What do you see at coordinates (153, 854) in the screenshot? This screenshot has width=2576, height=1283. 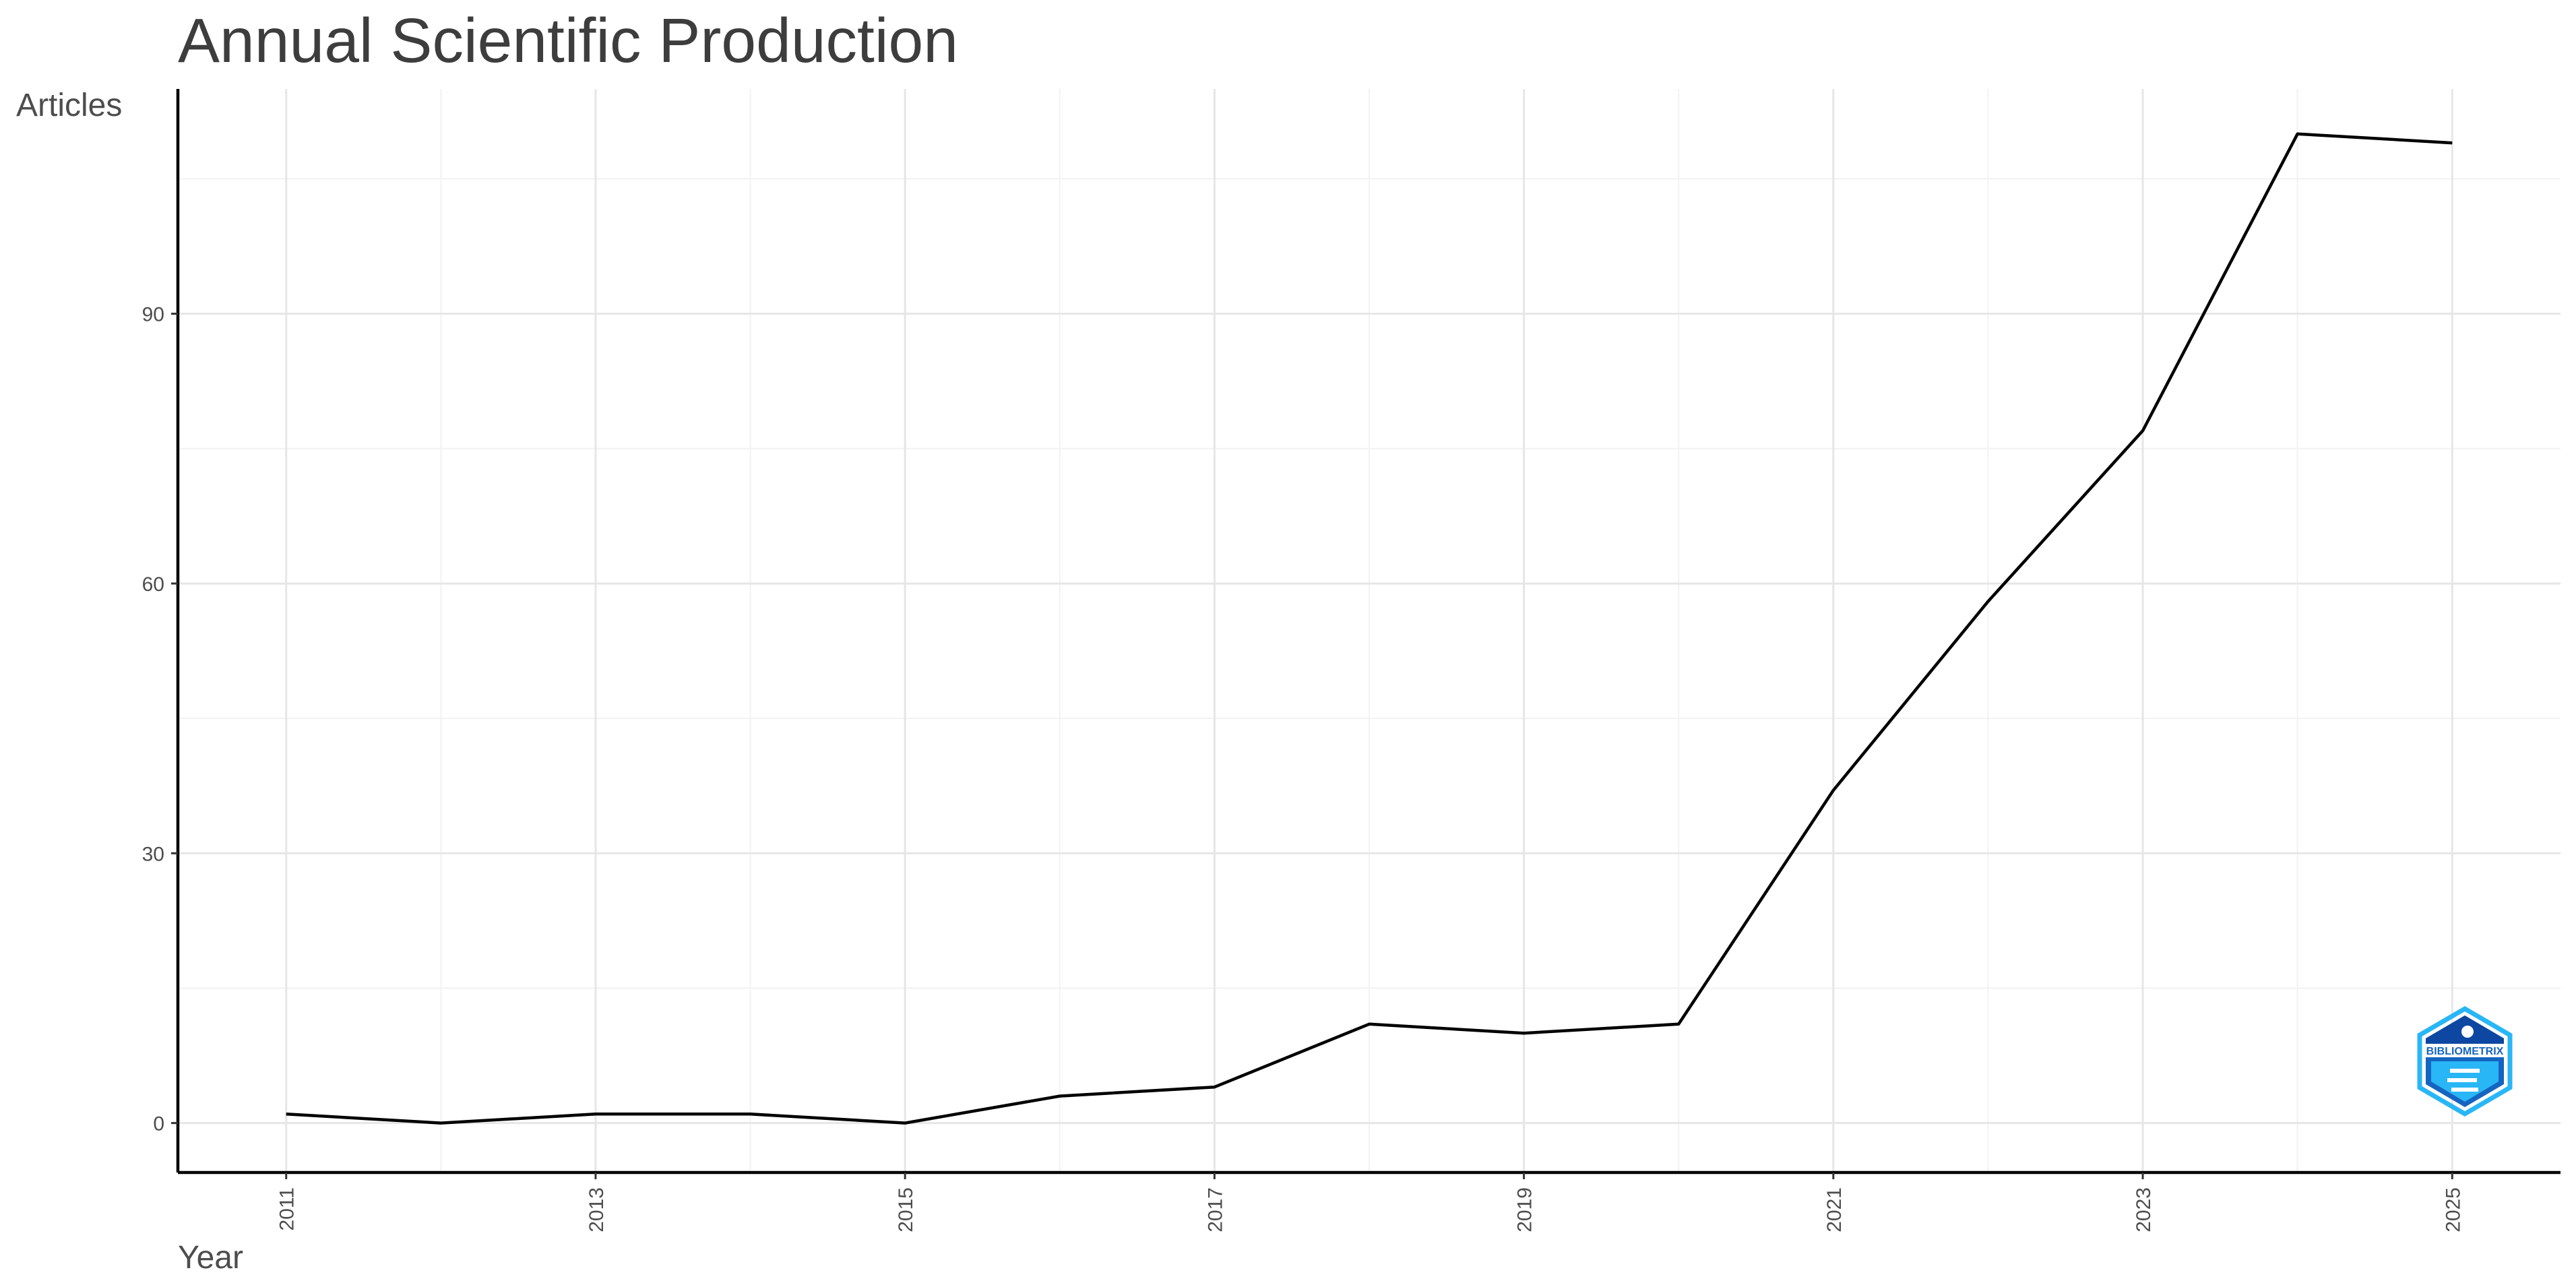 I see `y-tick-label: 30` at bounding box center [153, 854].